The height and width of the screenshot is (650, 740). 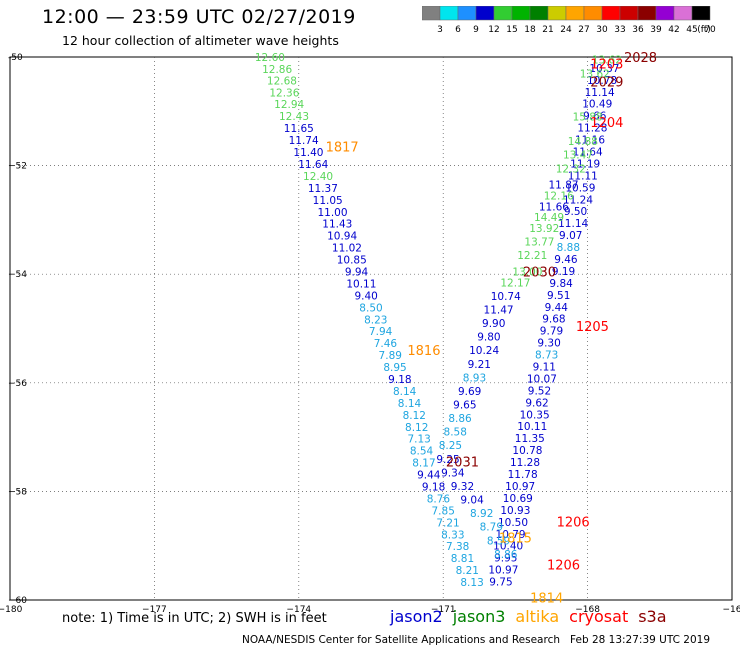 I want to click on wave-height-label: 10.94, so click(x=342, y=237).